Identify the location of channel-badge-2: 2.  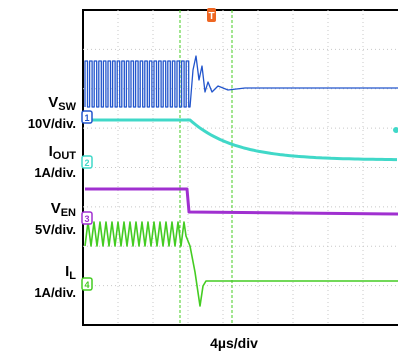
(87, 162).